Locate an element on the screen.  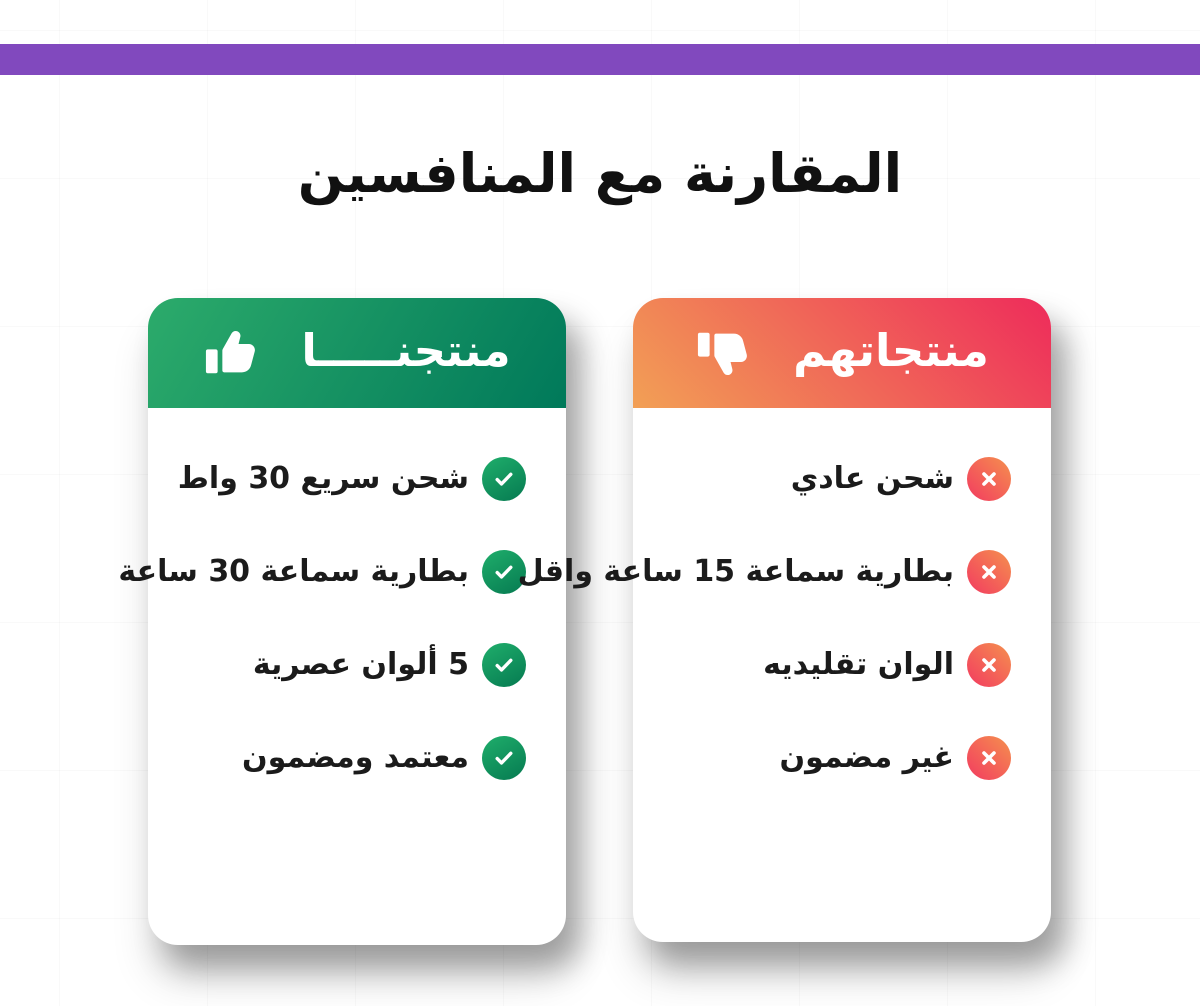
item-label: بطارية سماعة 30 ساعة is located at coordinates (293, 571).